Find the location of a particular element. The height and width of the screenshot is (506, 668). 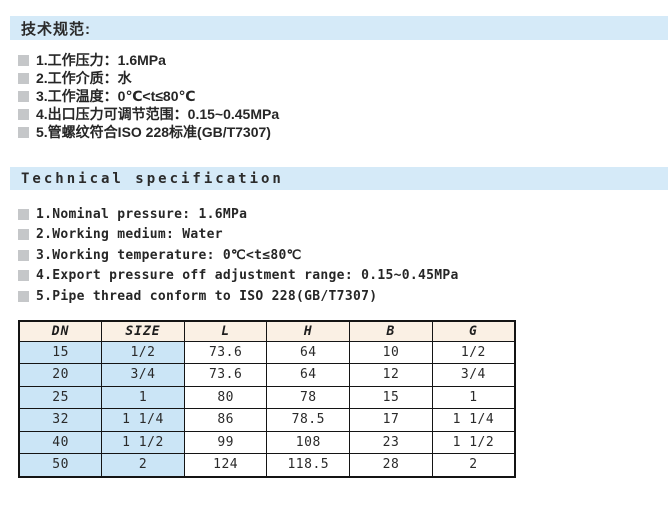

table-cell-g: 3/4 is located at coordinates (473, 375).